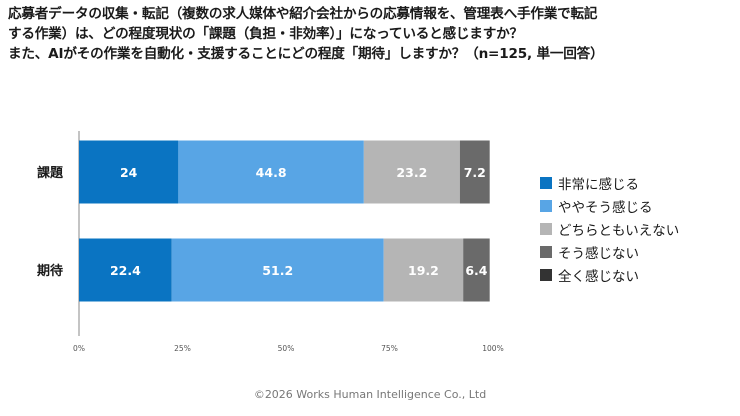 The height and width of the screenshot is (416, 740). I want to click on legend-item: 非常に感じる, so click(609, 182).